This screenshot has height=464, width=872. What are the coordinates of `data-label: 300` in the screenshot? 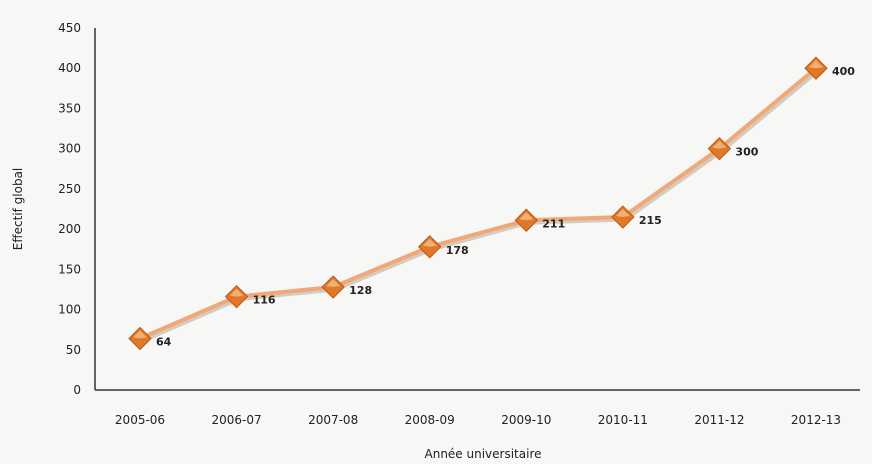 It's located at (746, 152).